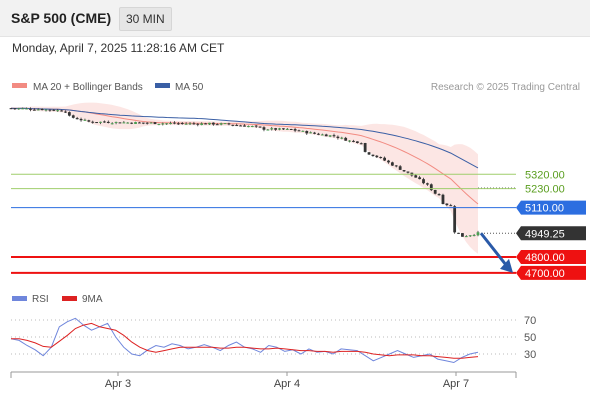  What do you see at coordinates (69, 298) in the screenshot?
I see `rsi-ma-legend-swatch` at bounding box center [69, 298].